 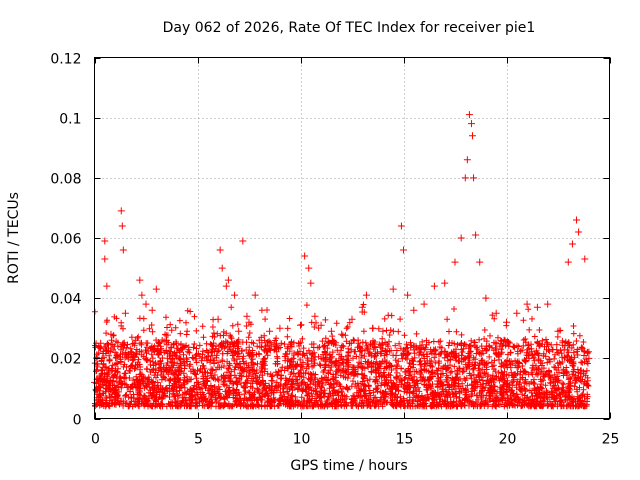 I want to click on x-tick-label: 0, so click(x=95, y=440).